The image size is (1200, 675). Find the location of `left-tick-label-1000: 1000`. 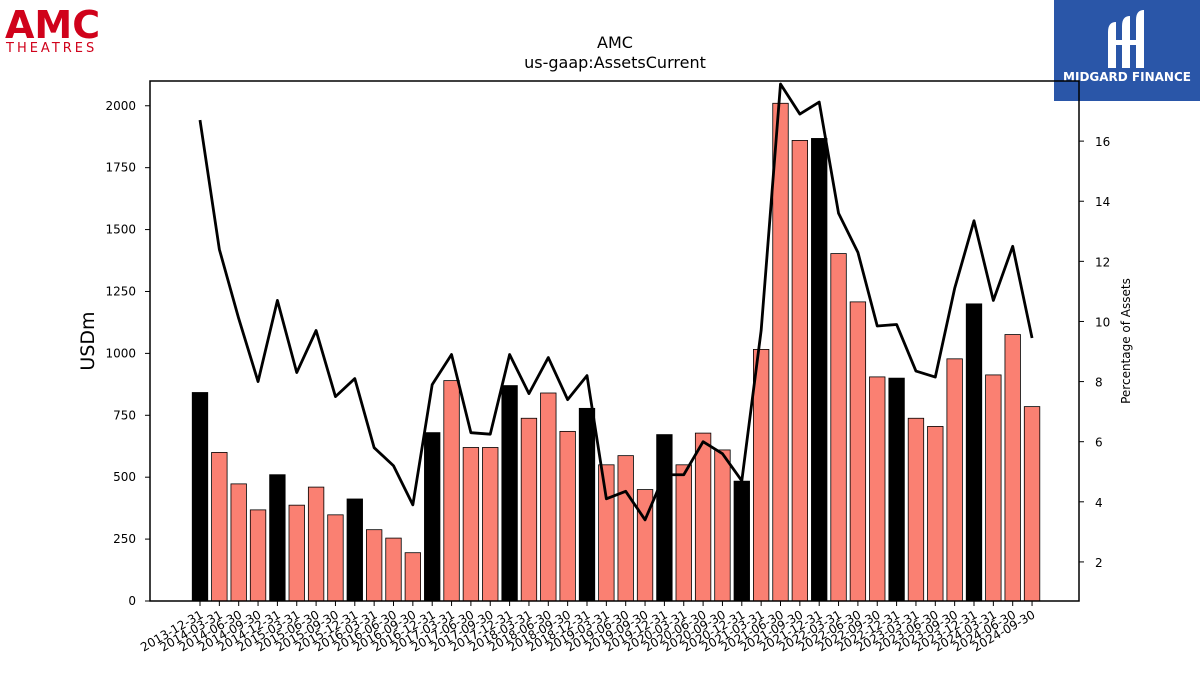

left-tick-label-1000: 1000 is located at coordinates (120, 353).